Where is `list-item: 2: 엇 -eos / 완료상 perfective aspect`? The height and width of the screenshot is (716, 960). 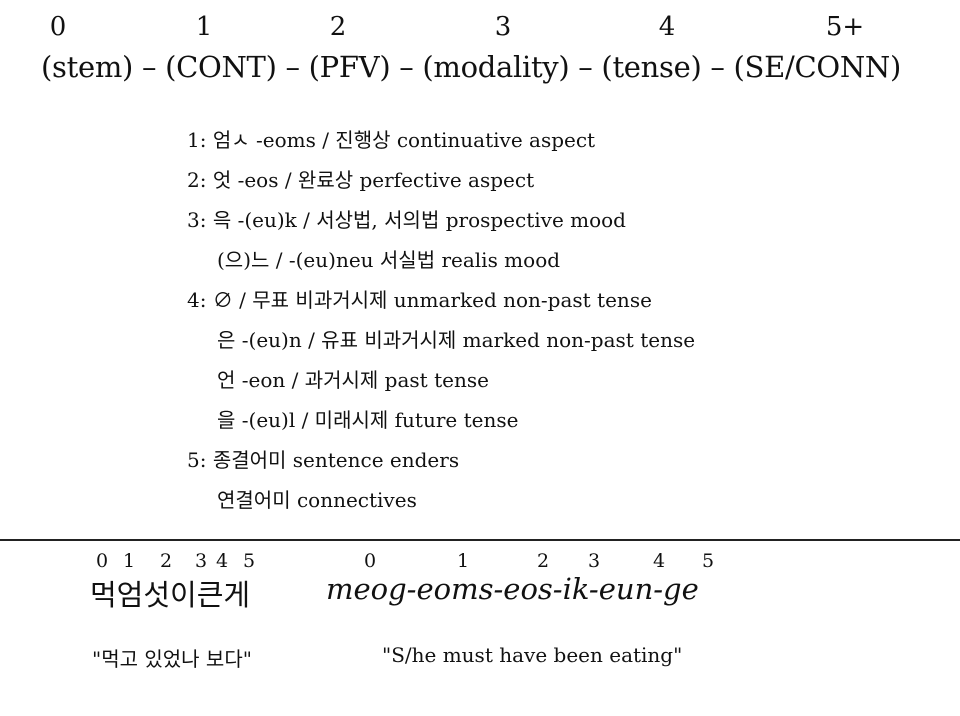
list-item: 2: 엇 -eos / 완료상 perfective aspect is located at coordinates (361, 180).